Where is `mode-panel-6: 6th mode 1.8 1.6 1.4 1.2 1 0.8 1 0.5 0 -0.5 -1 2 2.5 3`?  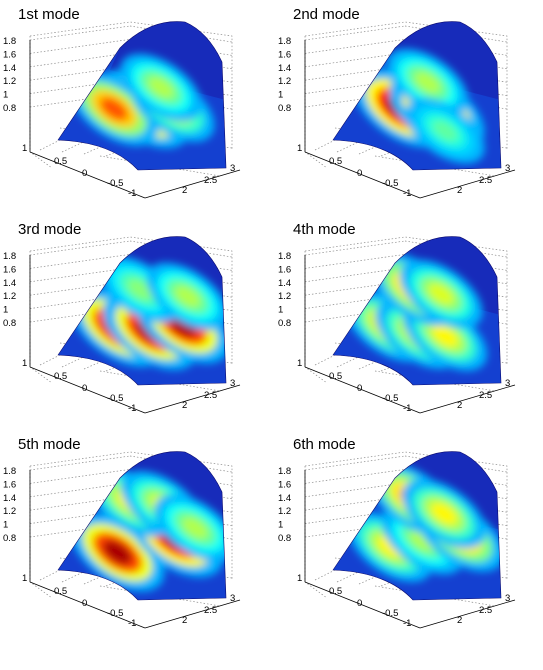
mode-panel-6: 6th mode 1.8 1.6 1.4 1.2 1 0.8 1 0.5 0 -0.5 -1 2 2.5 3 is located at coordinates (397, 532).